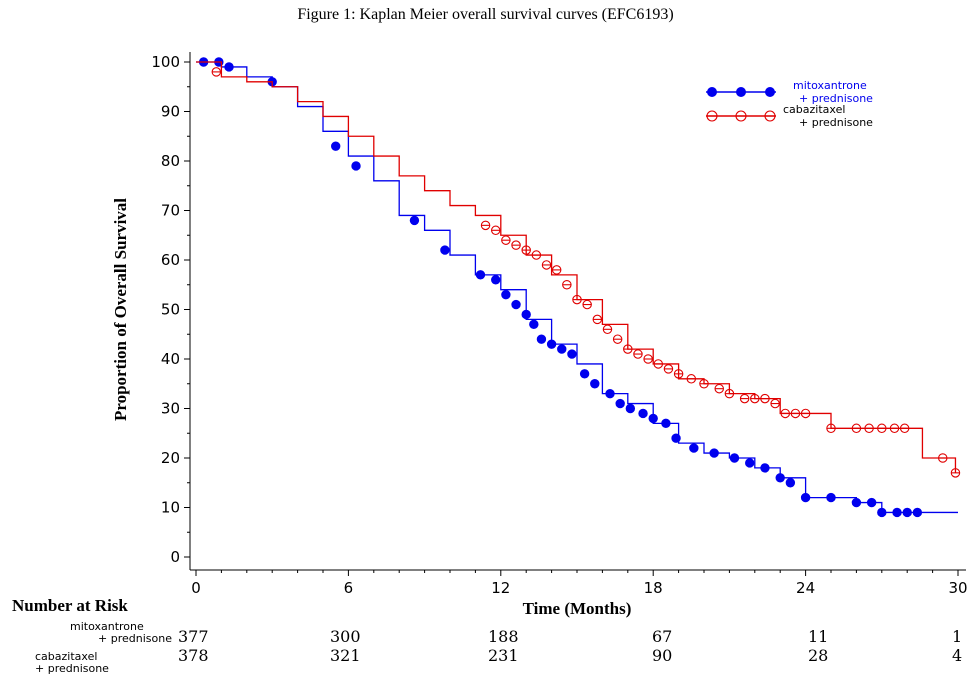 The width and height of the screenshot is (971, 685). Describe the element at coordinates (818, 636) in the screenshot. I see `risk-value: 11` at that location.